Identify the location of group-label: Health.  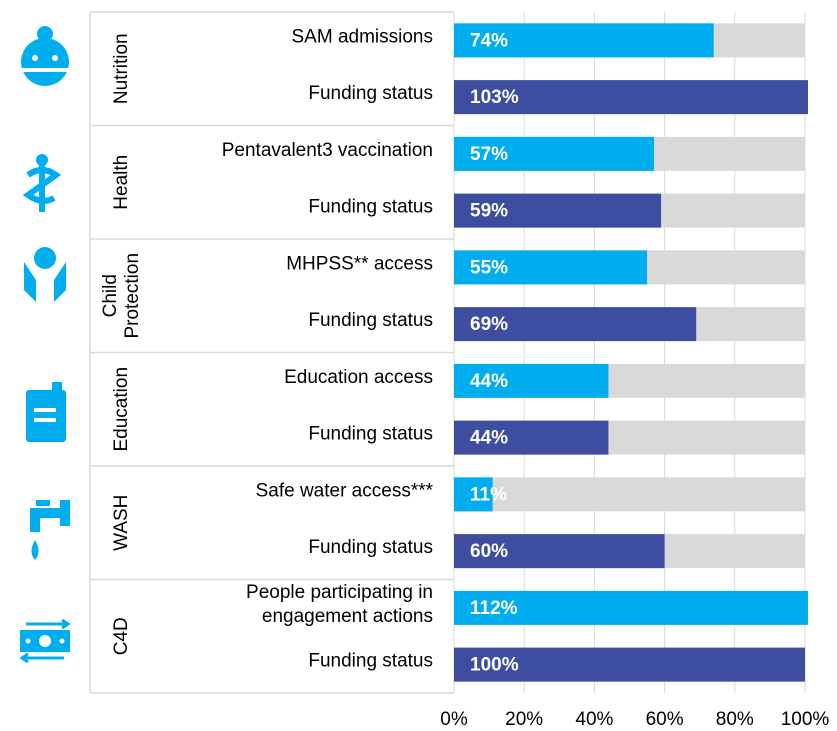
(121, 182).